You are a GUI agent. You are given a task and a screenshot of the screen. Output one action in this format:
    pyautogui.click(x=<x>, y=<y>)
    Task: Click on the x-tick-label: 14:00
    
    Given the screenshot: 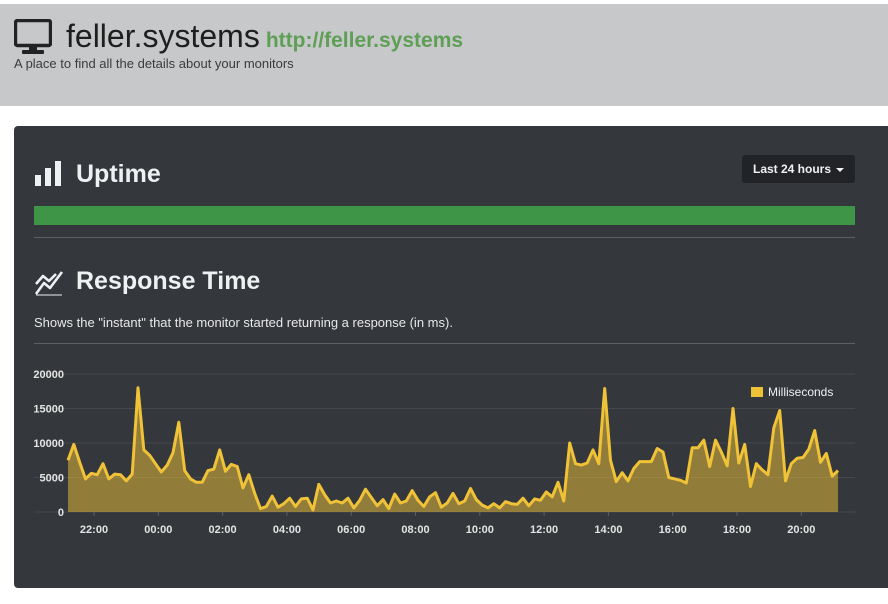 What is the action you would take?
    pyautogui.click(x=608, y=530)
    